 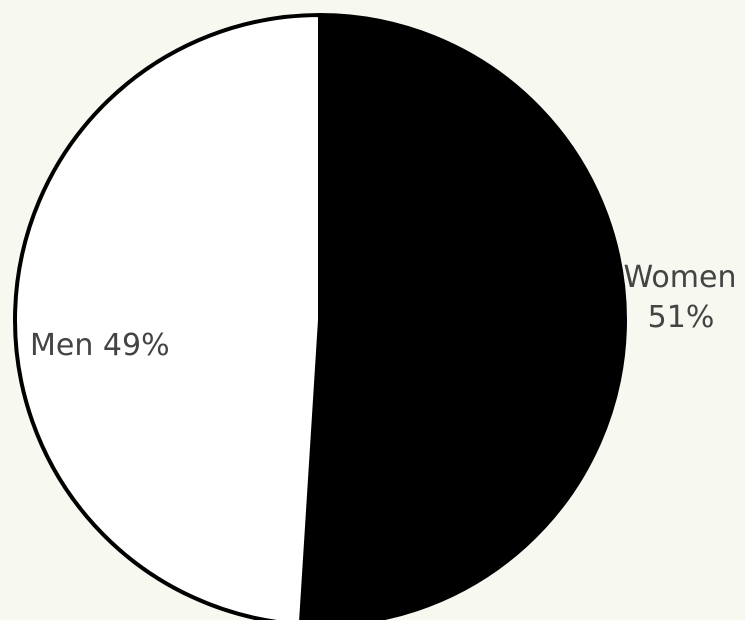 I want to click on slice-label-women-name: Women, so click(x=680, y=277).